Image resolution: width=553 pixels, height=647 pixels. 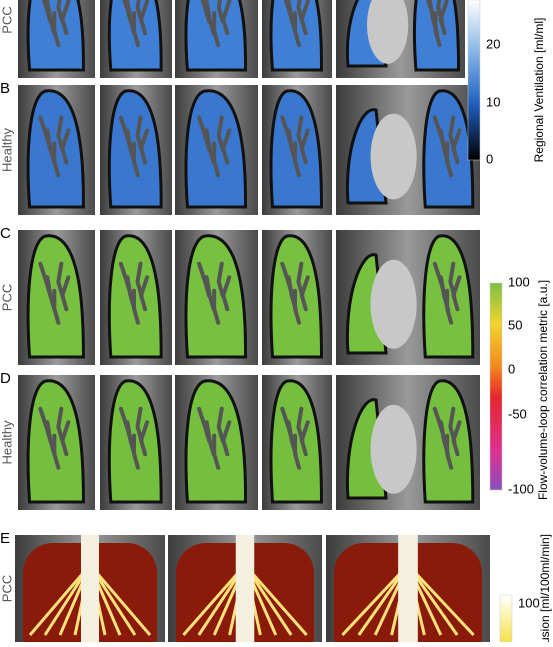 I want to click on panel-letter: B, so click(x=5, y=88).